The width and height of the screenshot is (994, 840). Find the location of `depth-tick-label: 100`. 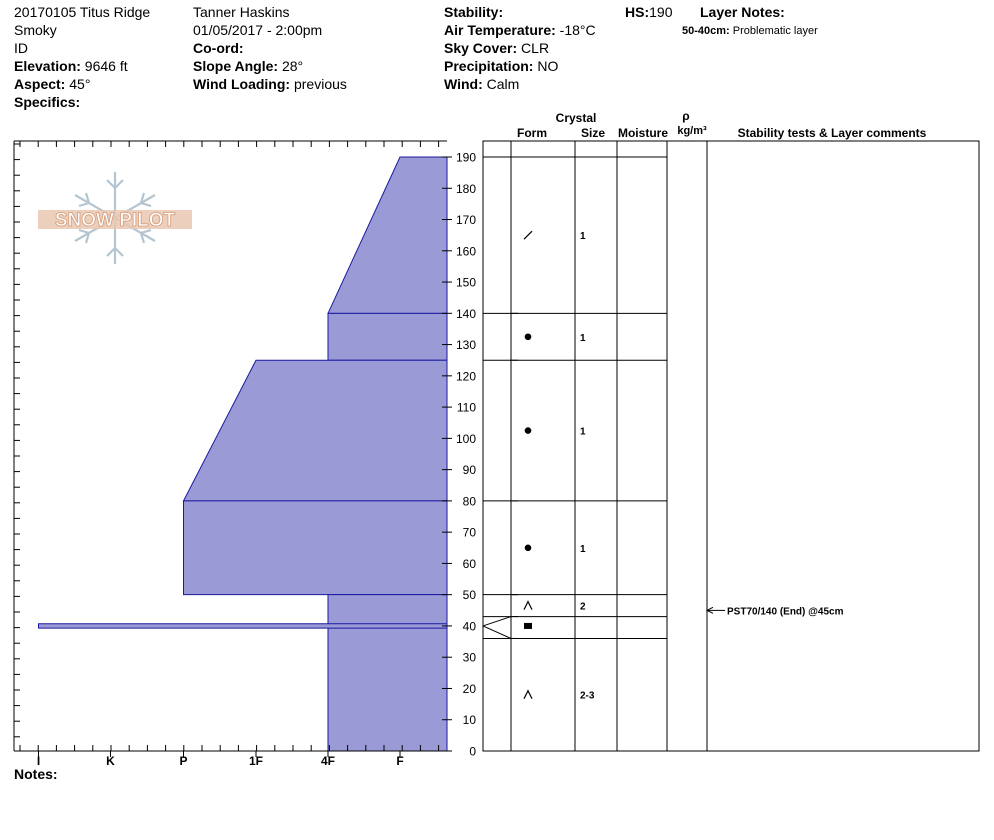

depth-tick-label: 100 is located at coordinates (466, 439).